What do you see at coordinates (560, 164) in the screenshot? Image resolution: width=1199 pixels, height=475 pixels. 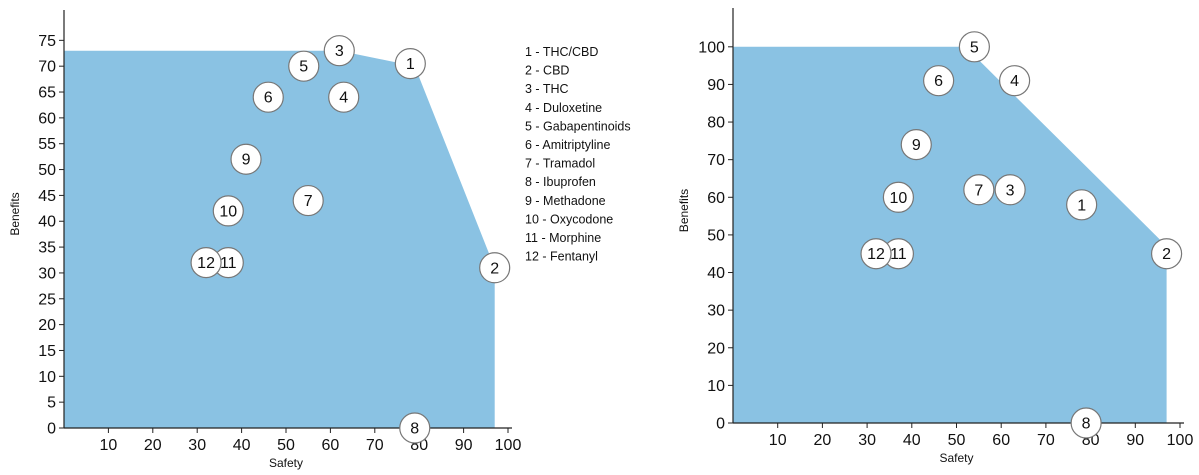 I see `legend-item: 7 - Tramadol` at bounding box center [560, 164].